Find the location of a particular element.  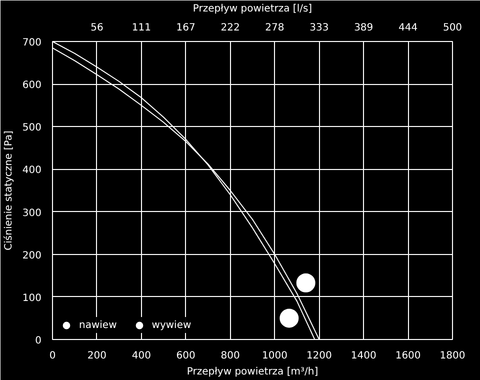

legend-label: wywiew is located at coordinates (172, 325).